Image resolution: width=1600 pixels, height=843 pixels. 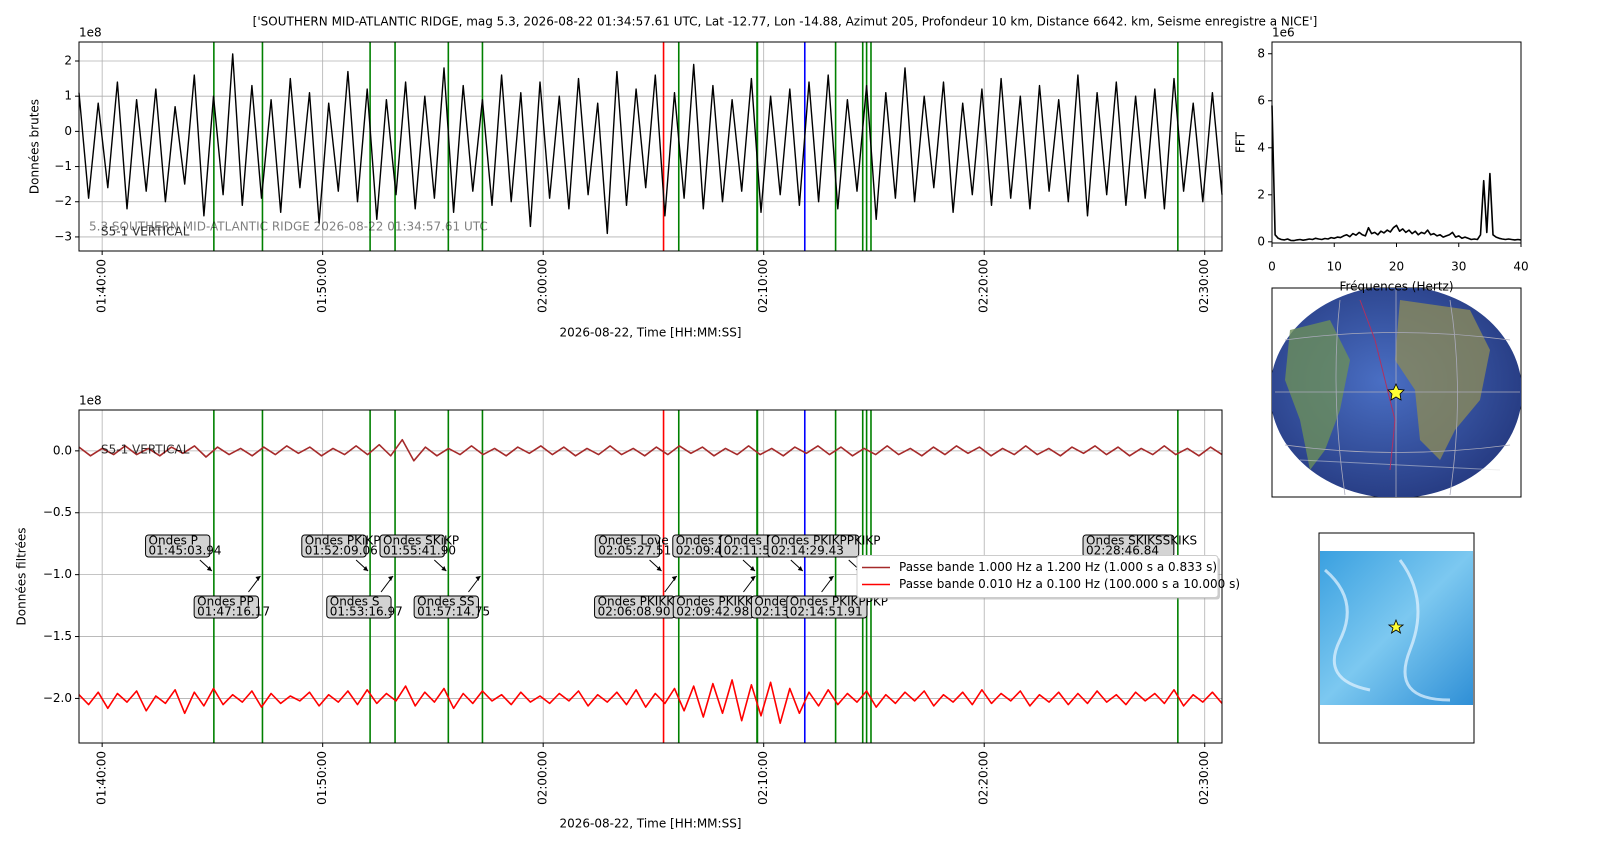 I want to click on x-axis-label: Fréquences (Hertz), so click(x=1396, y=287).